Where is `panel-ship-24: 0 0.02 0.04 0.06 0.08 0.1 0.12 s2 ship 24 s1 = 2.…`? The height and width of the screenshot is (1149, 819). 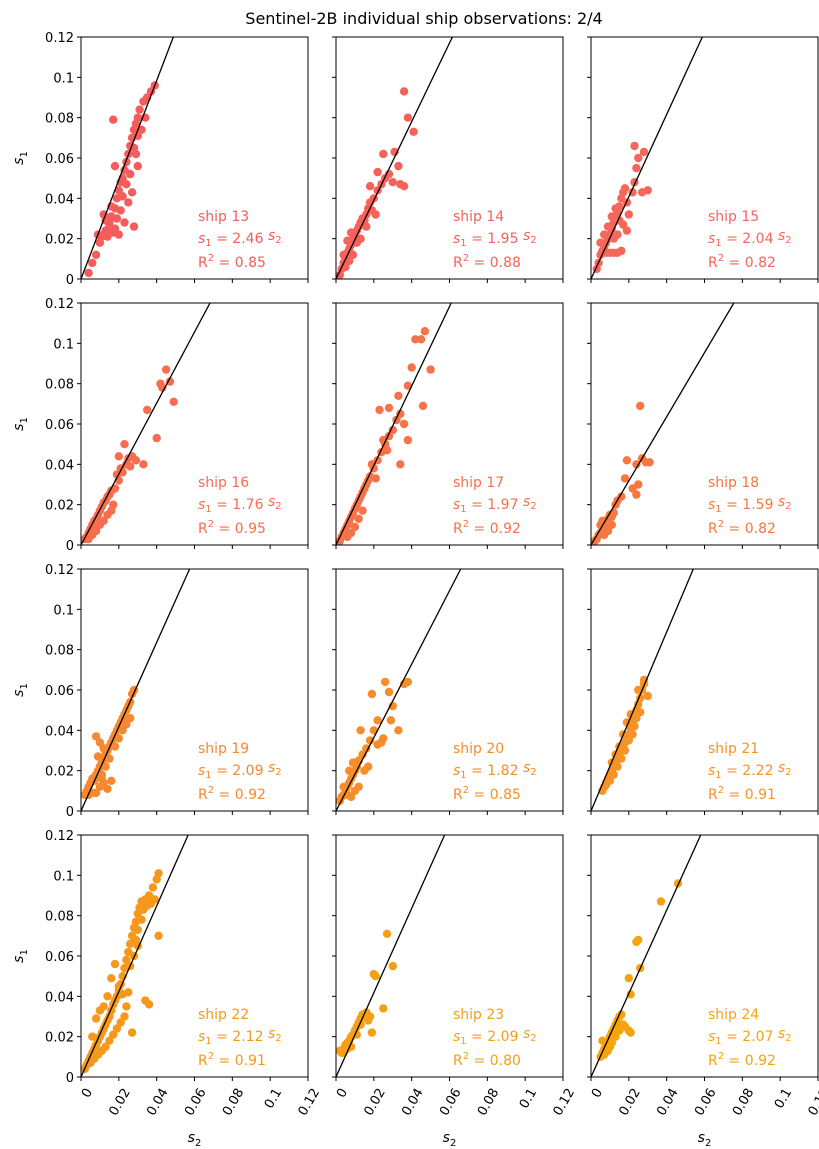
panel-ship-24: 0 0.02 0.04 0.06 0.08 0.1 0.12 s2 ship 24 s1 = 2.… is located at coordinates (703, 991).